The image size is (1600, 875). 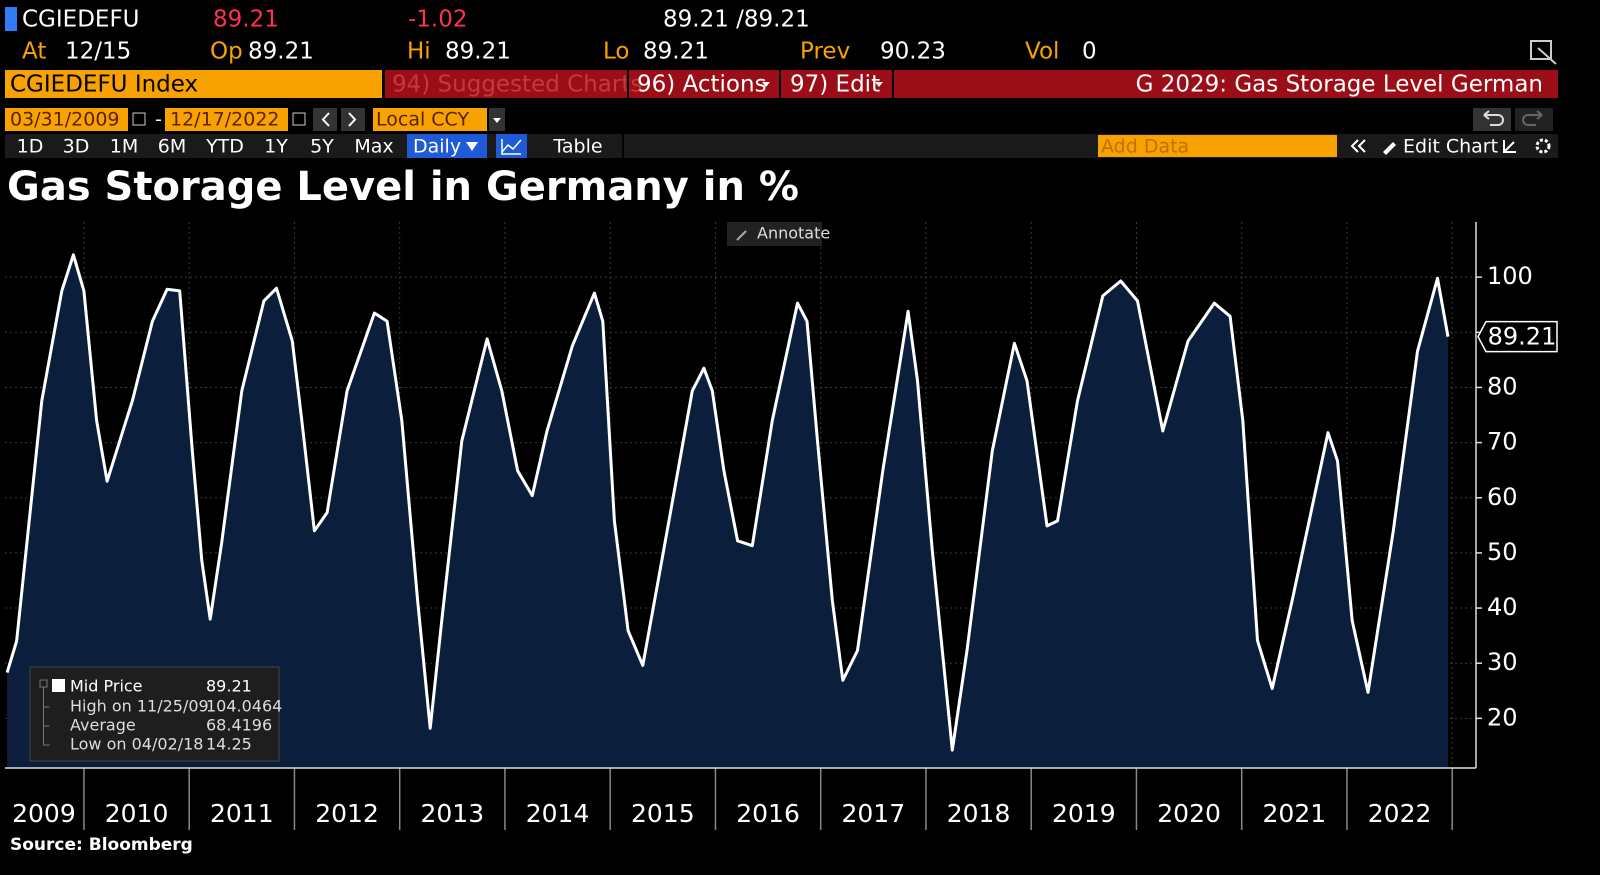 I want to click on end-date: 12/17/2022, so click(x=225, y=120).